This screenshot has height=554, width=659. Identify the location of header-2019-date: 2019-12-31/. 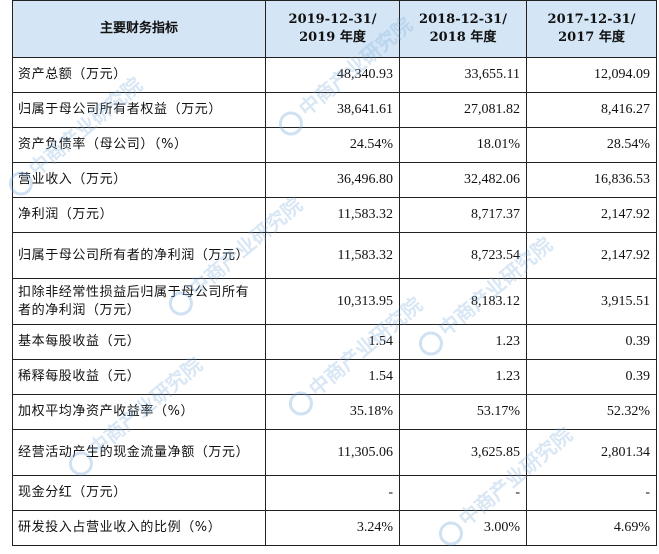
(332, 19).